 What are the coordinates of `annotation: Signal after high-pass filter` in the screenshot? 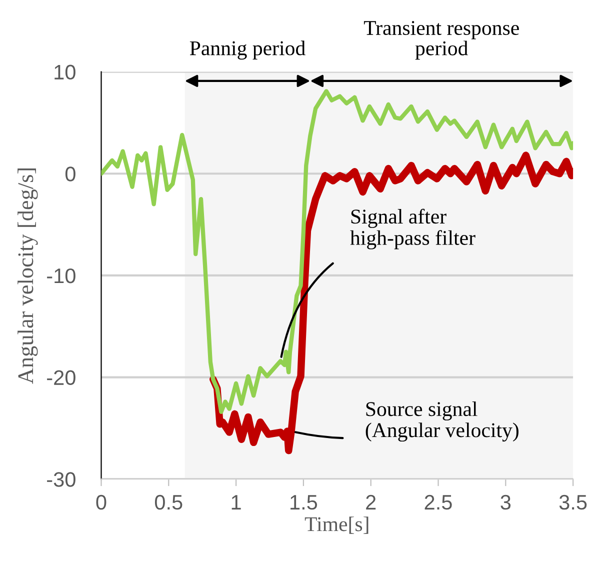 It's located at (413, 229).